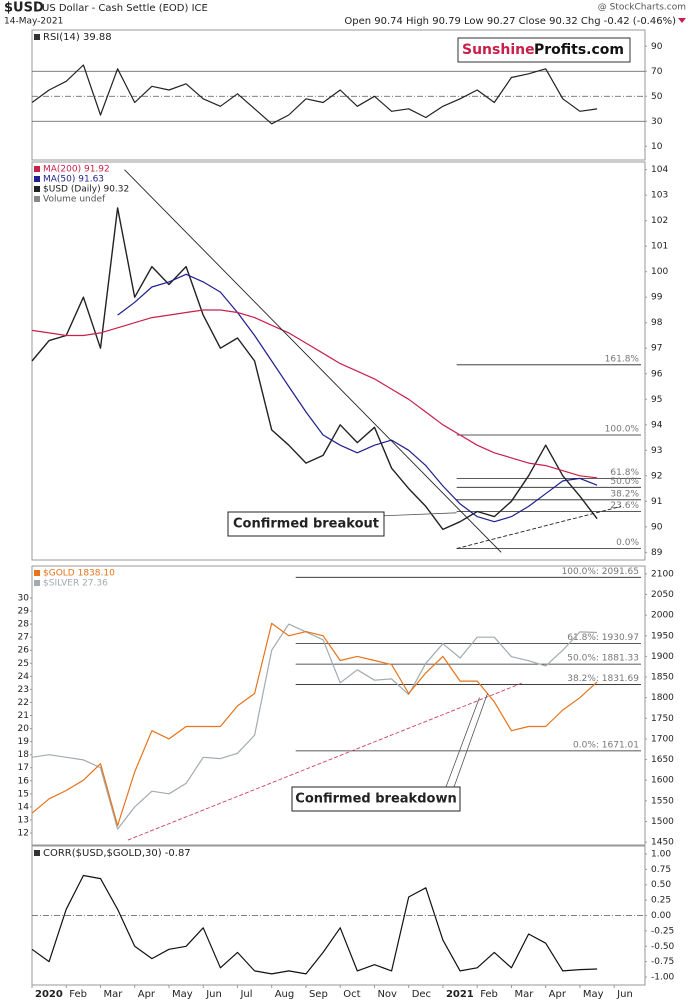 This screenshot has width=700, height=1000. Describe the element at coordinates (23, 703) in the screenshot. I see `y-tick-label: 22` at that location.